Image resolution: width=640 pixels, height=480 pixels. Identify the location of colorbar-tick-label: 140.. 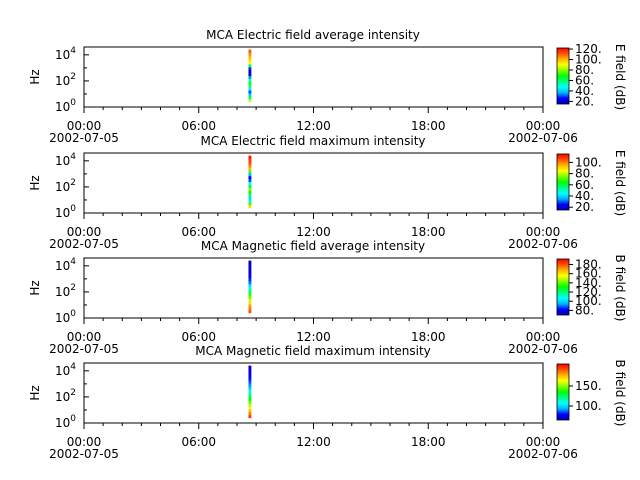
(588, 283).